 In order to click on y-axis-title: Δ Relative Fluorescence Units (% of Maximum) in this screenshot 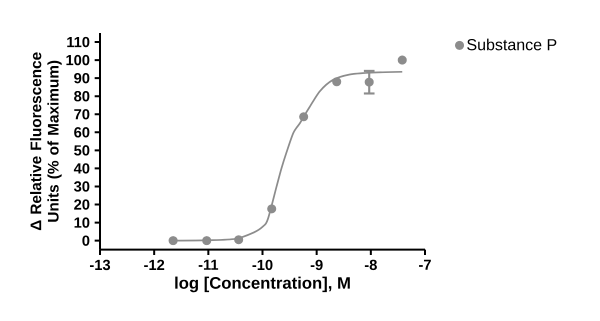, I will do `click(46, 141)`.